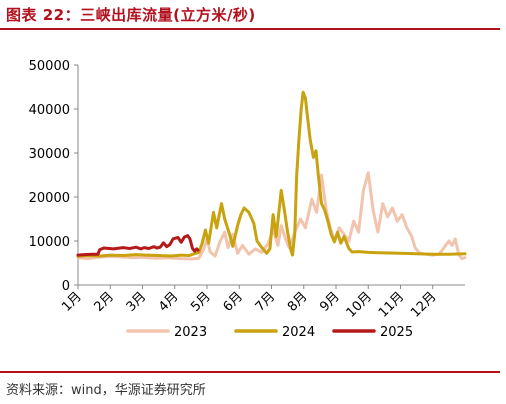  What do you see at coordinates (250, 29) in the screenshot?
I see `title-rule` at bounding box center [250, 29].